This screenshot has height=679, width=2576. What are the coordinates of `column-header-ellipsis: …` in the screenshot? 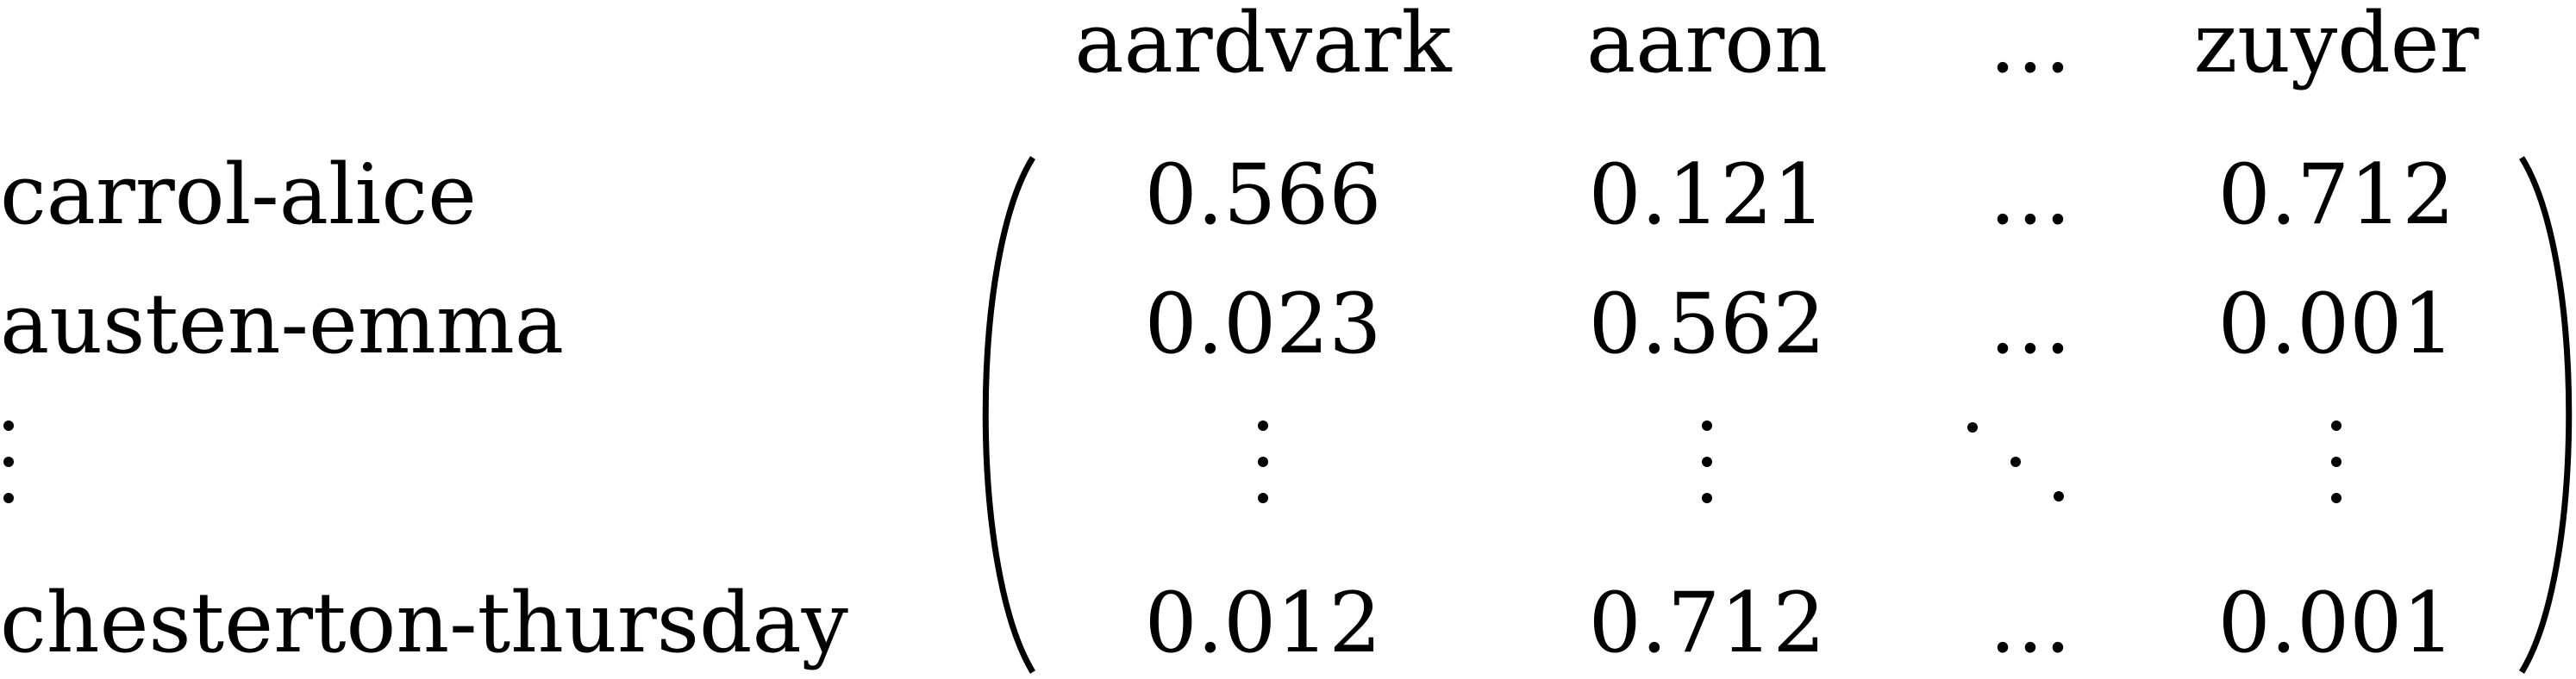 It's located at (2030, 46).